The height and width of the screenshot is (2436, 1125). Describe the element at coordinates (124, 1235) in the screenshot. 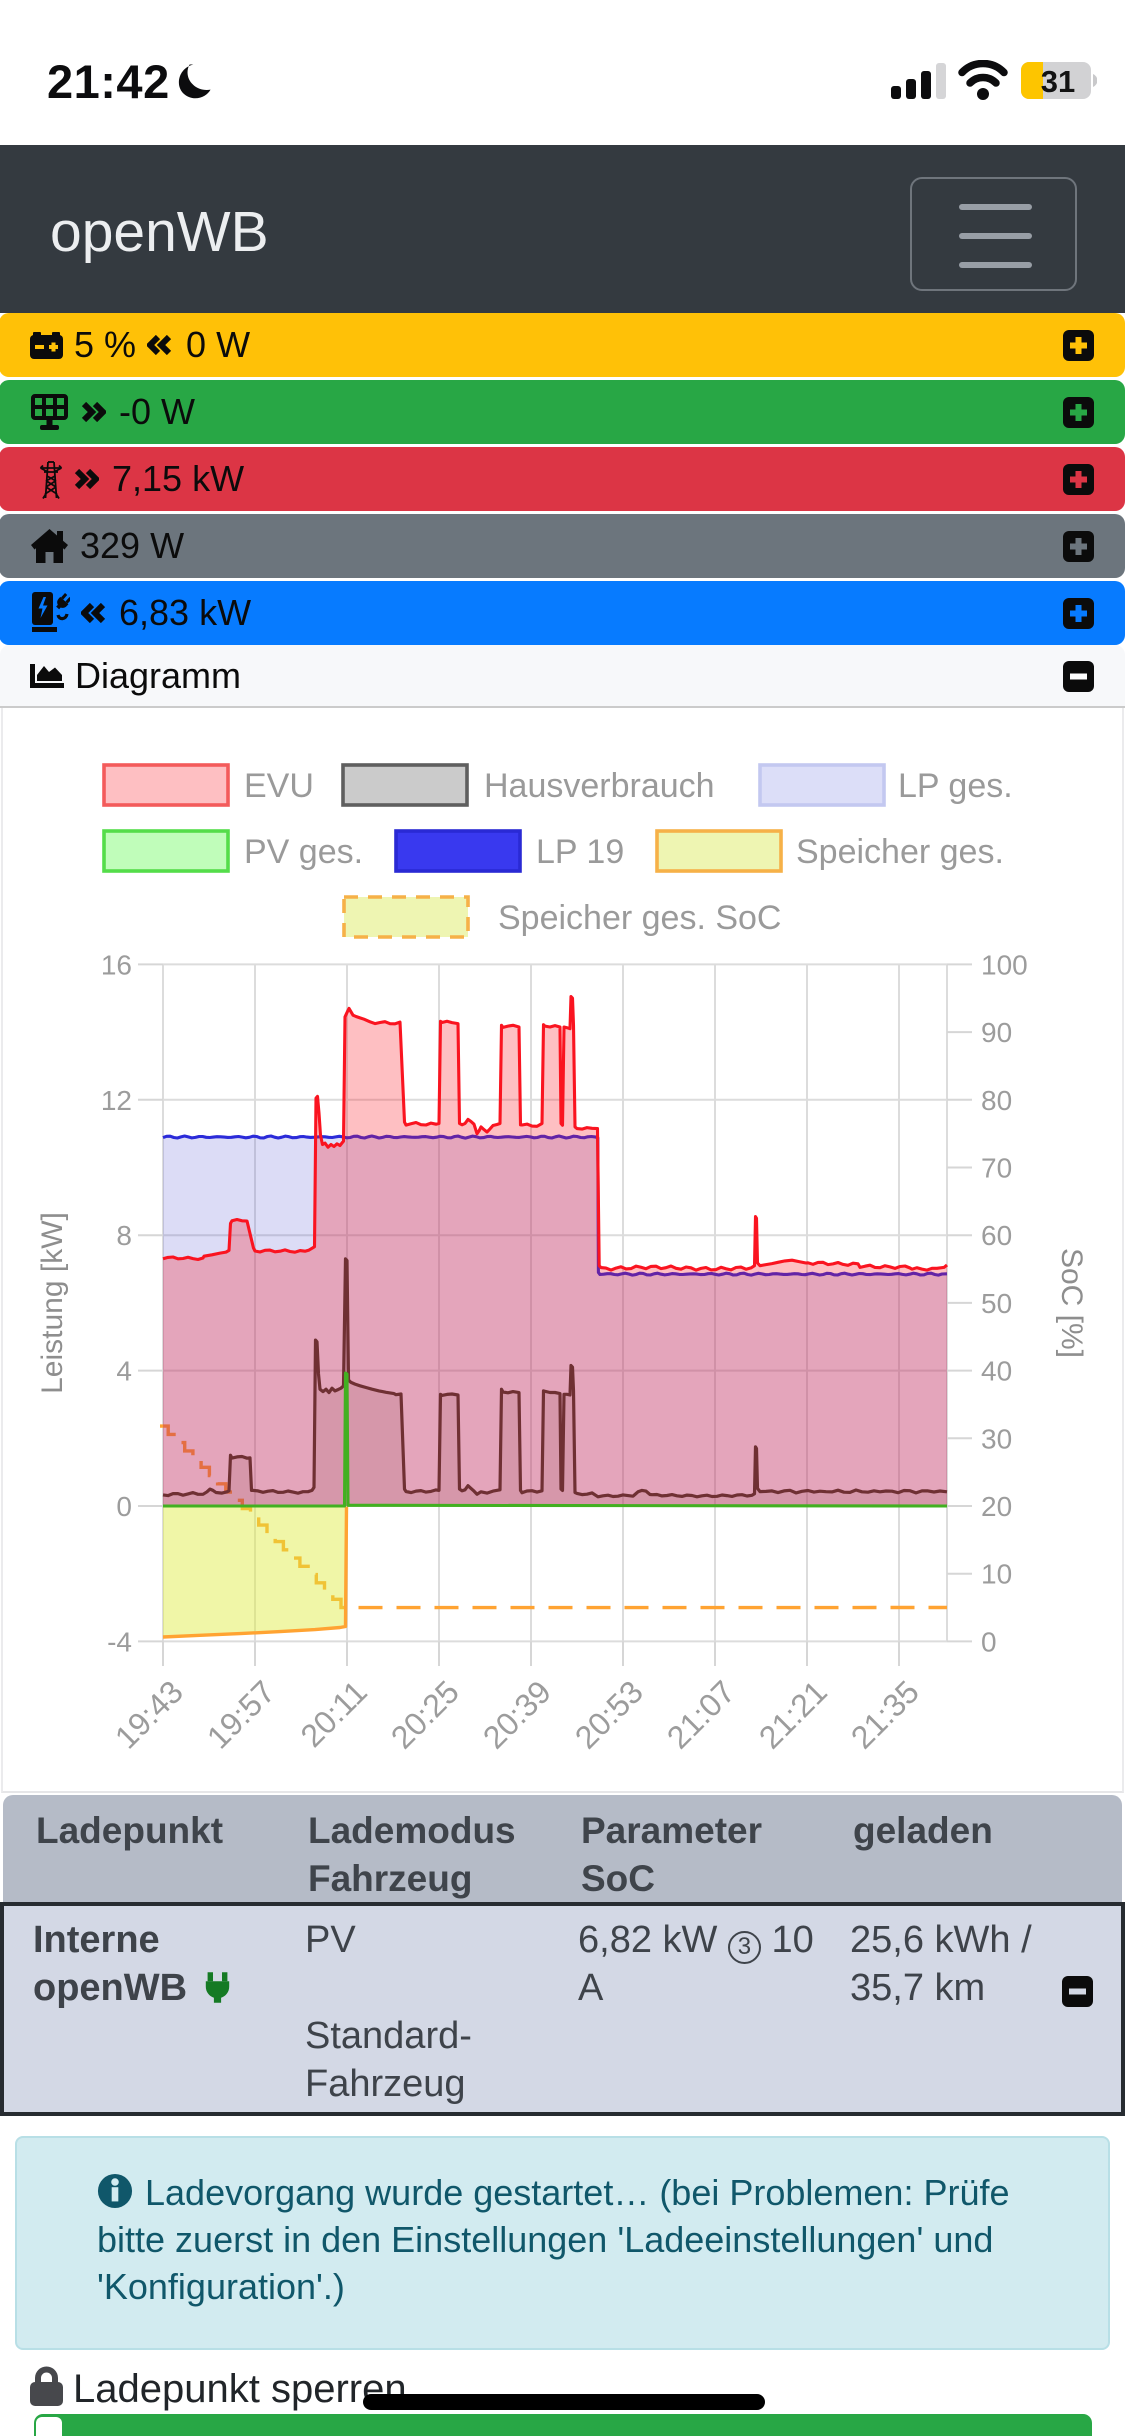

I see `svg-text: 8` at that location.